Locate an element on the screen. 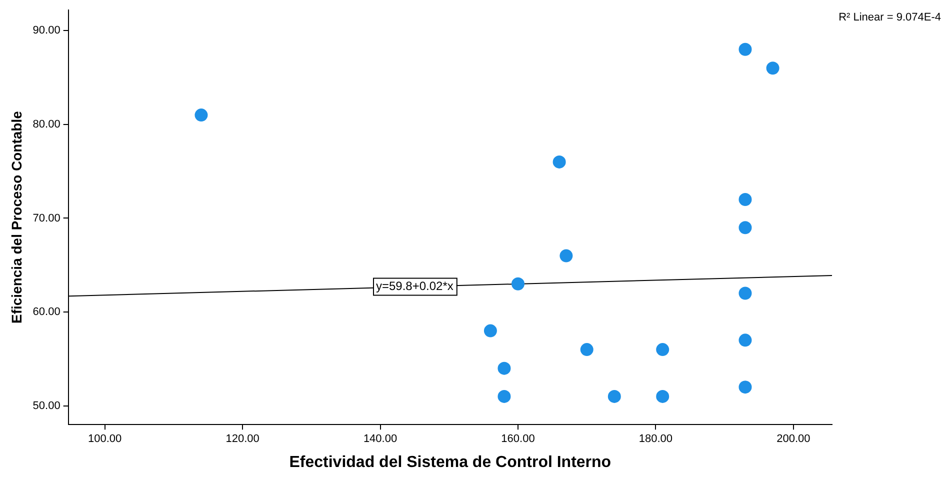 The height and width of the screenshot is (481, 947). y-tick-label: 70.00 is located at coordinates (46, 218).